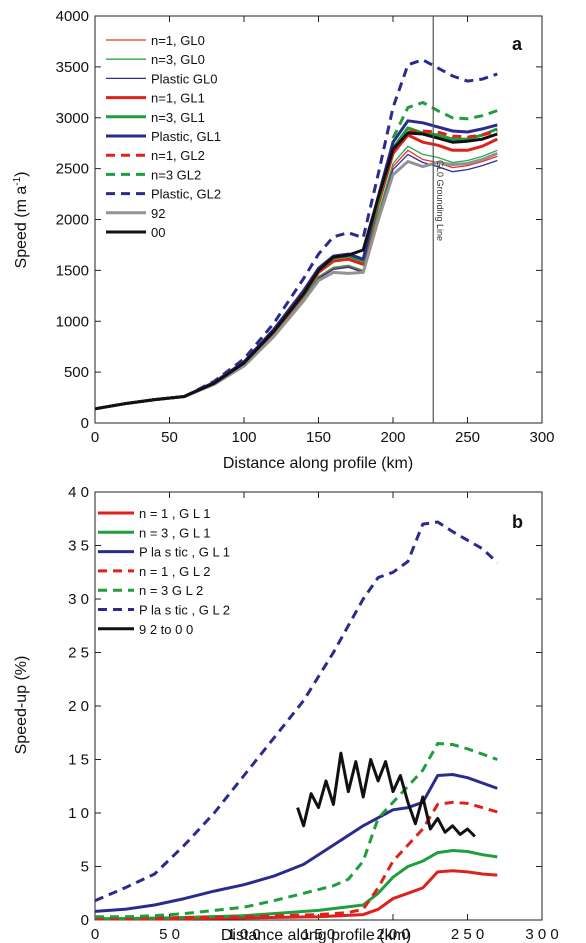  What do you see at coordinates (467, 934) in the screenshot?
I see `x-tick-label: 2 5 0` at bounding box center [467, 934].